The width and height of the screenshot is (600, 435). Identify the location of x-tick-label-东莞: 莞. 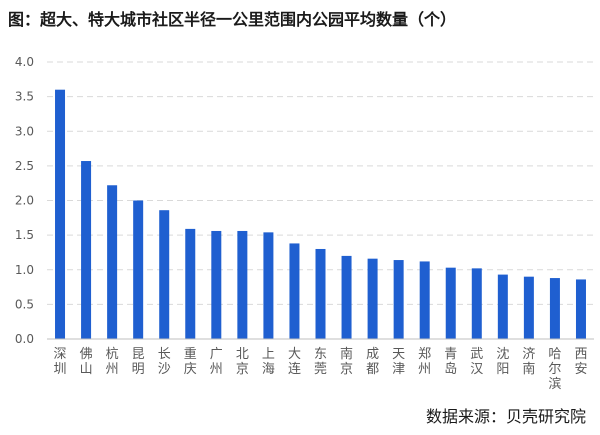
(320, 369).